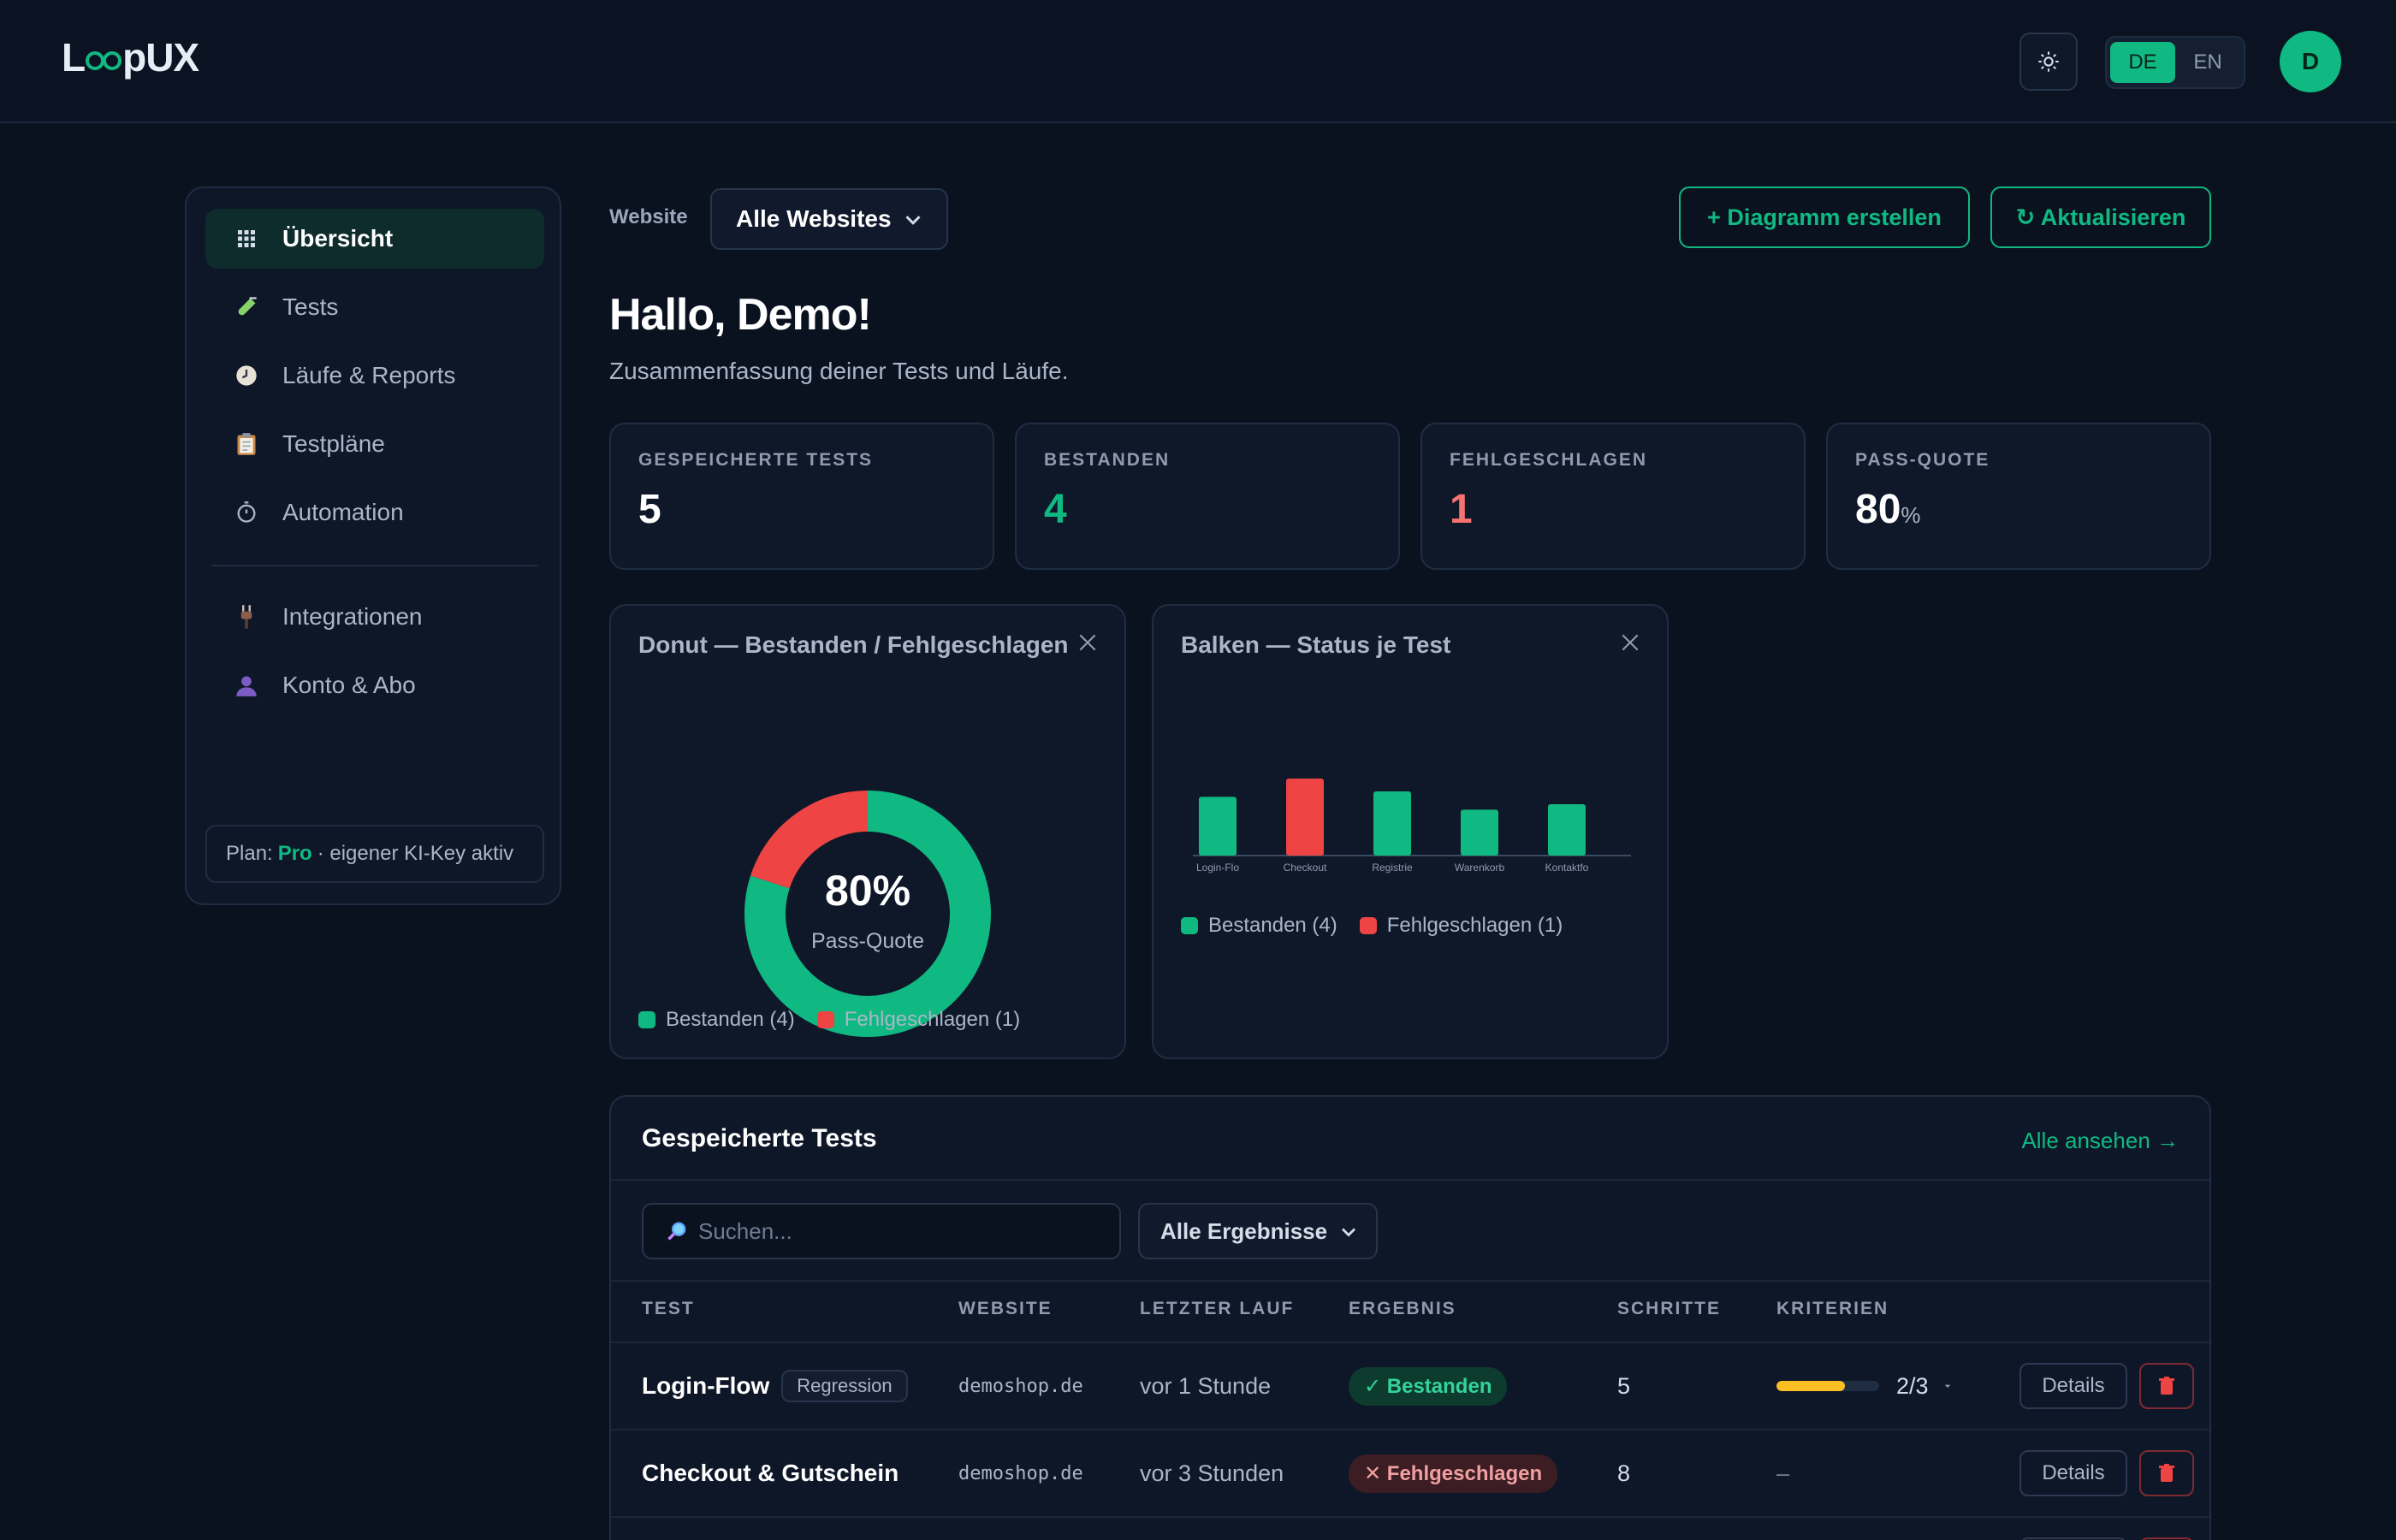 The width and height of the screenshot is (2396, 1540). Describe the element at coordinates (1207, 496) in the screenshot. I see `stat-card-passed: BESTANDEN 4` at that location.